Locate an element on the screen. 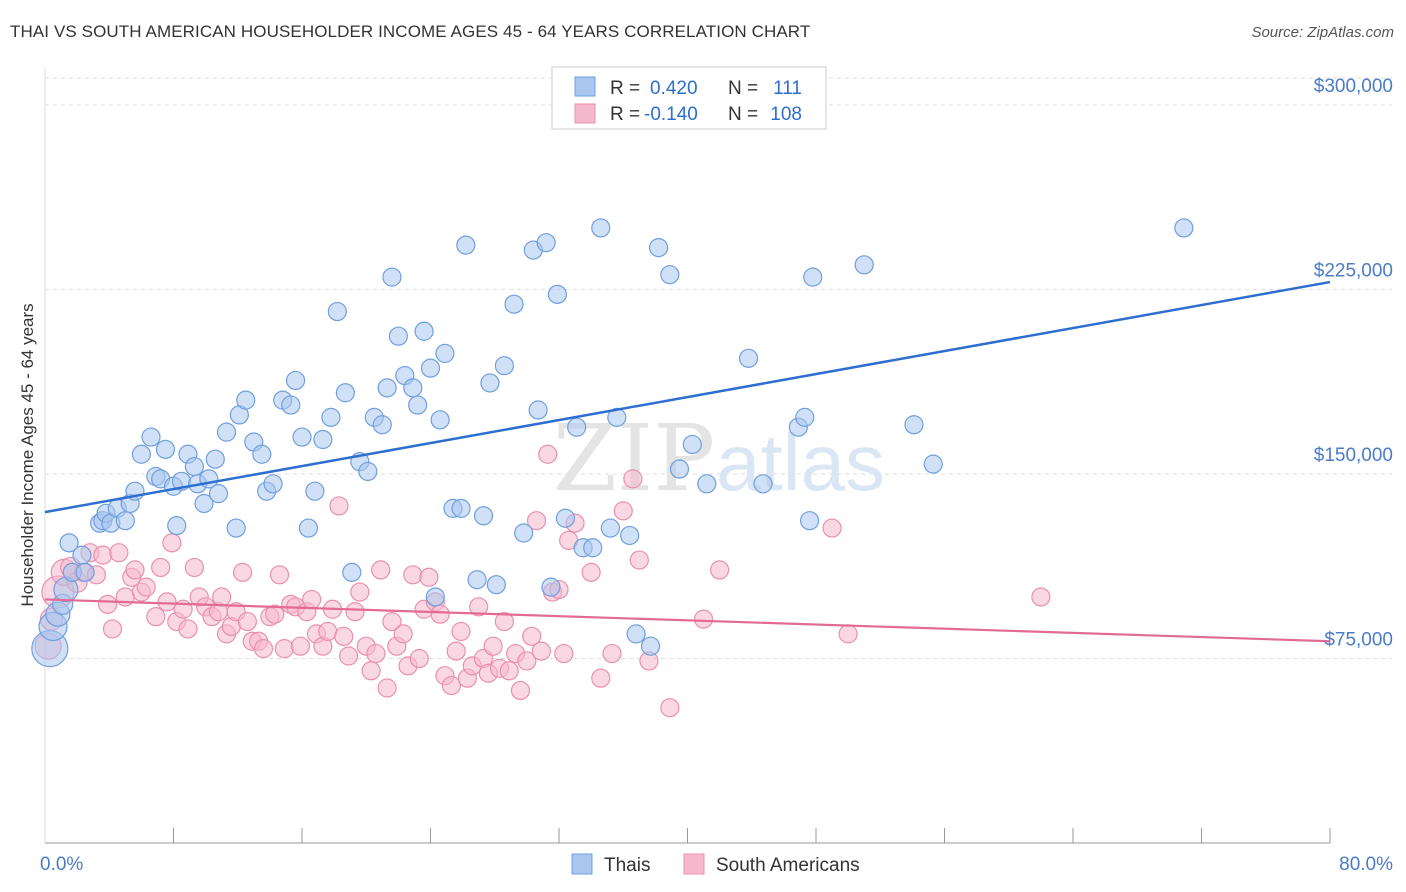 The width and height of the screenshot is (1406, 892). stats-legend-thai-swatch is located at coordinates (585, 86).